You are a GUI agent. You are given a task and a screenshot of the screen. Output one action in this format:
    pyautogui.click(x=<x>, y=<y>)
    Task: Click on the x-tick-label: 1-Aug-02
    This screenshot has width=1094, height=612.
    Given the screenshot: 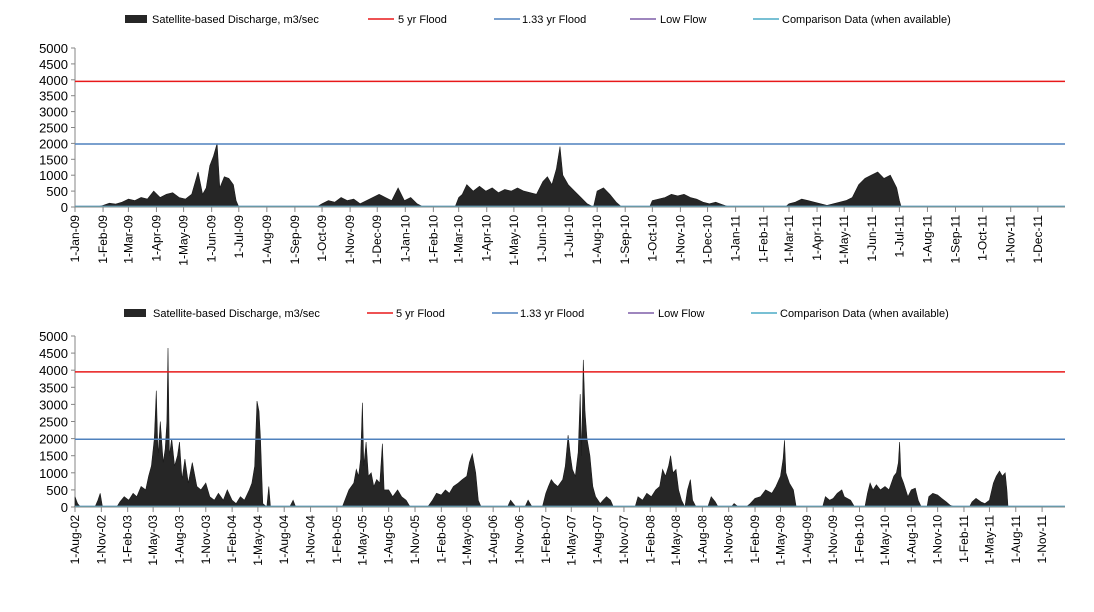 What is the action you would take?
    pyautogui.click(x=75, y=540)
    